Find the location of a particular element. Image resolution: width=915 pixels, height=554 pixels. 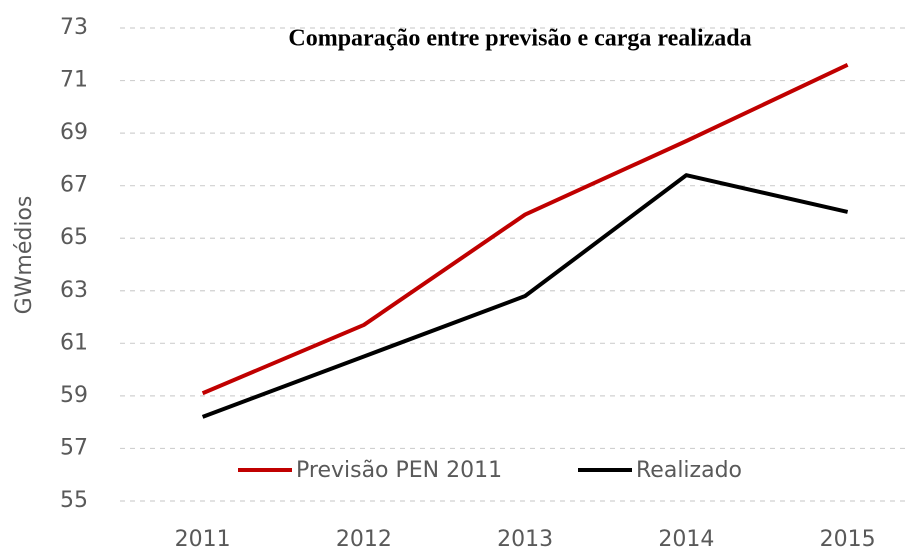

x-tick-label: 2012 is located at coordinates (364, 539).